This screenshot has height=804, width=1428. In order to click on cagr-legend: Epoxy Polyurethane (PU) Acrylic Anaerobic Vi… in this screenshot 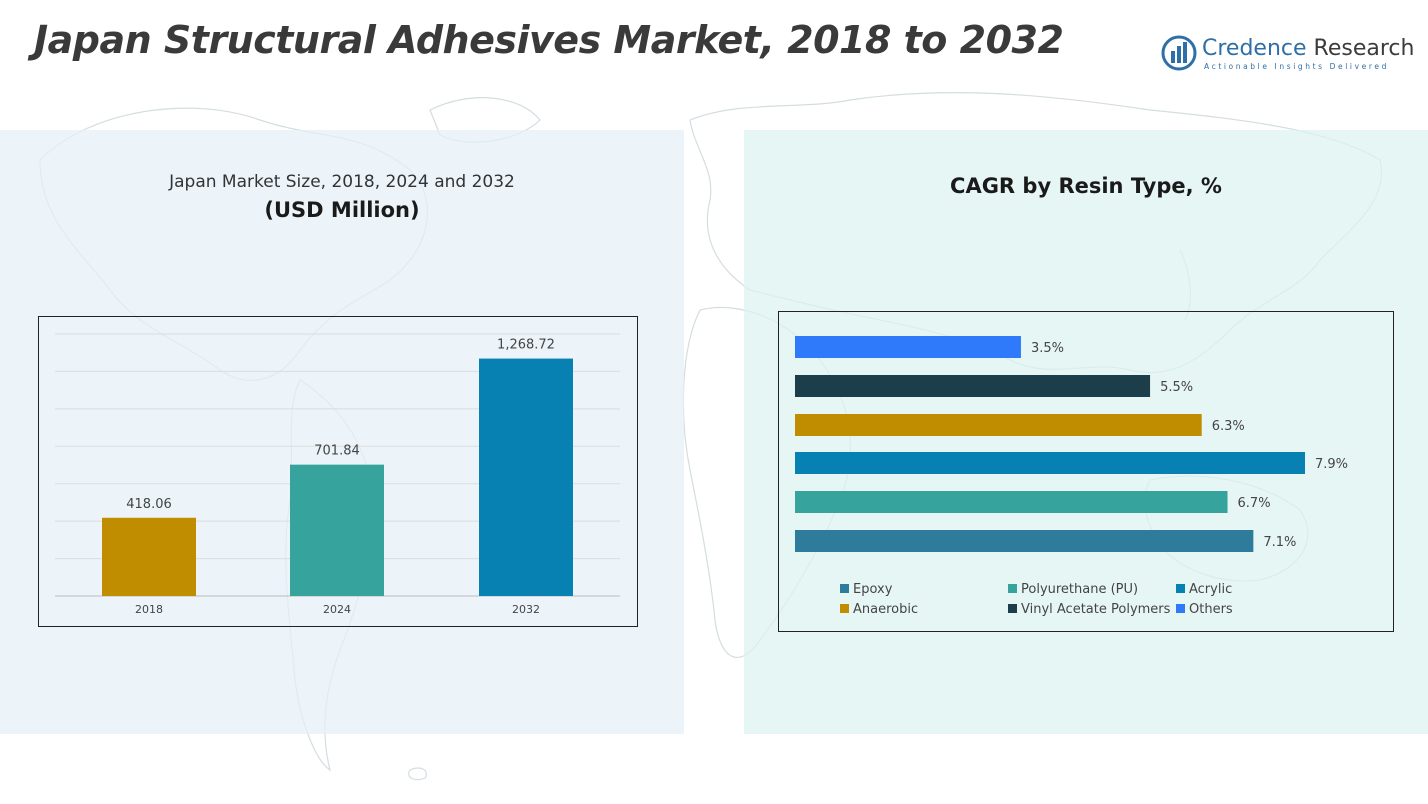, I will do `click(1055, 600)`.